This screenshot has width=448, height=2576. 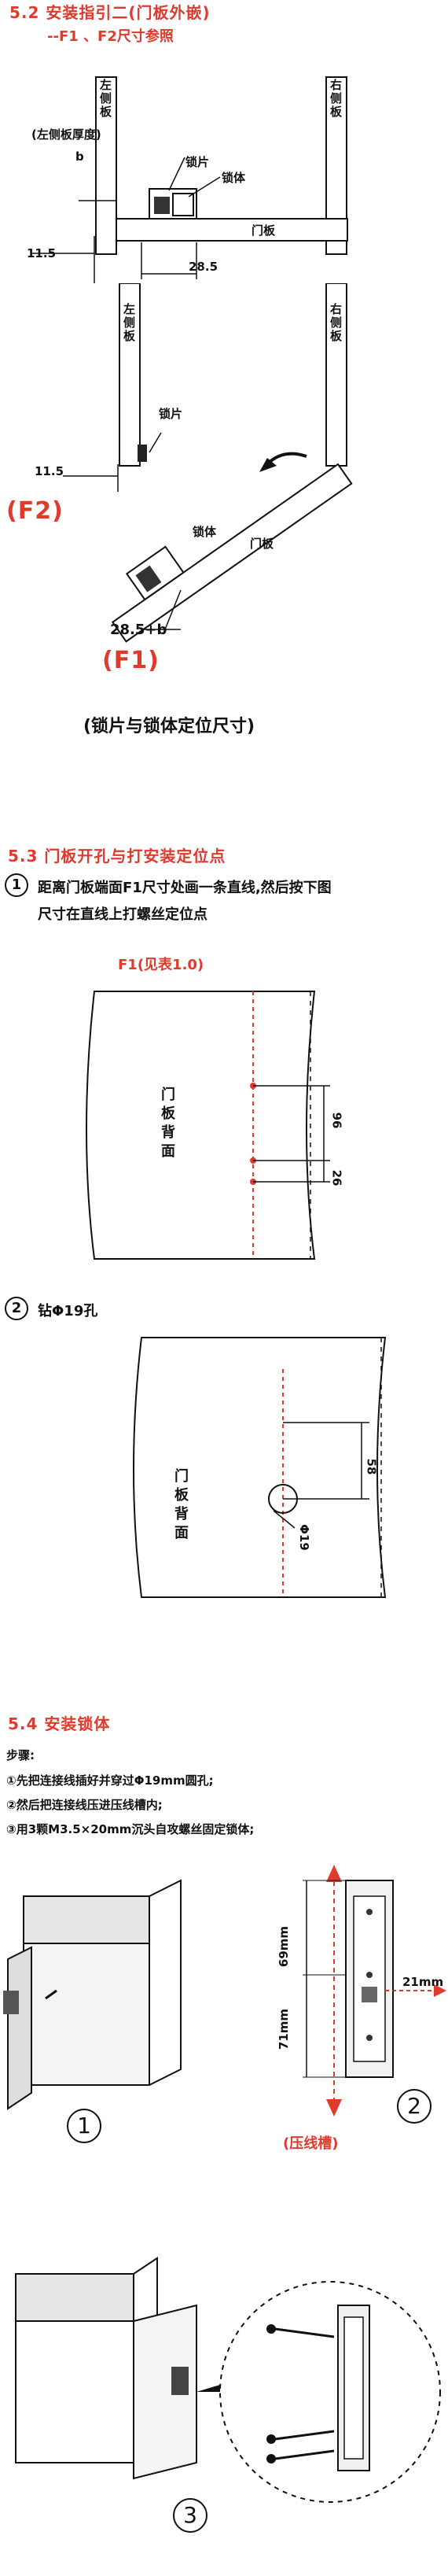 What do you see at coordinates (110, 1780) in the screenshot?
I see `step-1-text: ①先把连接线插好并穿过Φ19mm圆孔;` at bounding box center [110, 1780].